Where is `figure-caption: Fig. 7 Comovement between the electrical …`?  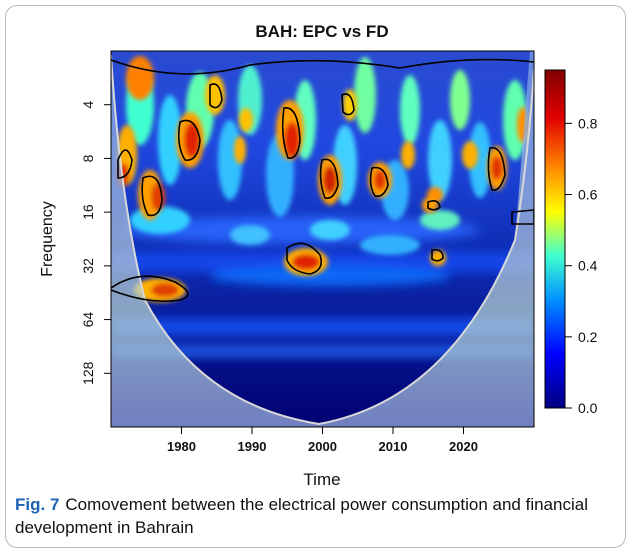 figure-caption: Fig. 7 Comovement between the electrical … is located at coordinates (315, 516).